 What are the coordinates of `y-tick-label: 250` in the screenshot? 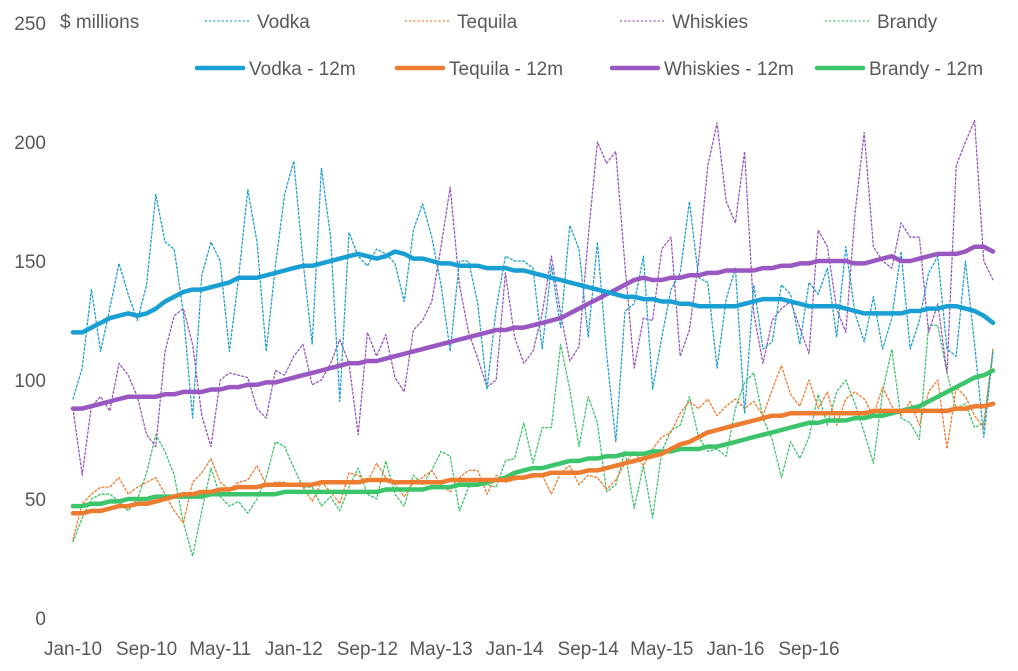 It's located at (30, 24).